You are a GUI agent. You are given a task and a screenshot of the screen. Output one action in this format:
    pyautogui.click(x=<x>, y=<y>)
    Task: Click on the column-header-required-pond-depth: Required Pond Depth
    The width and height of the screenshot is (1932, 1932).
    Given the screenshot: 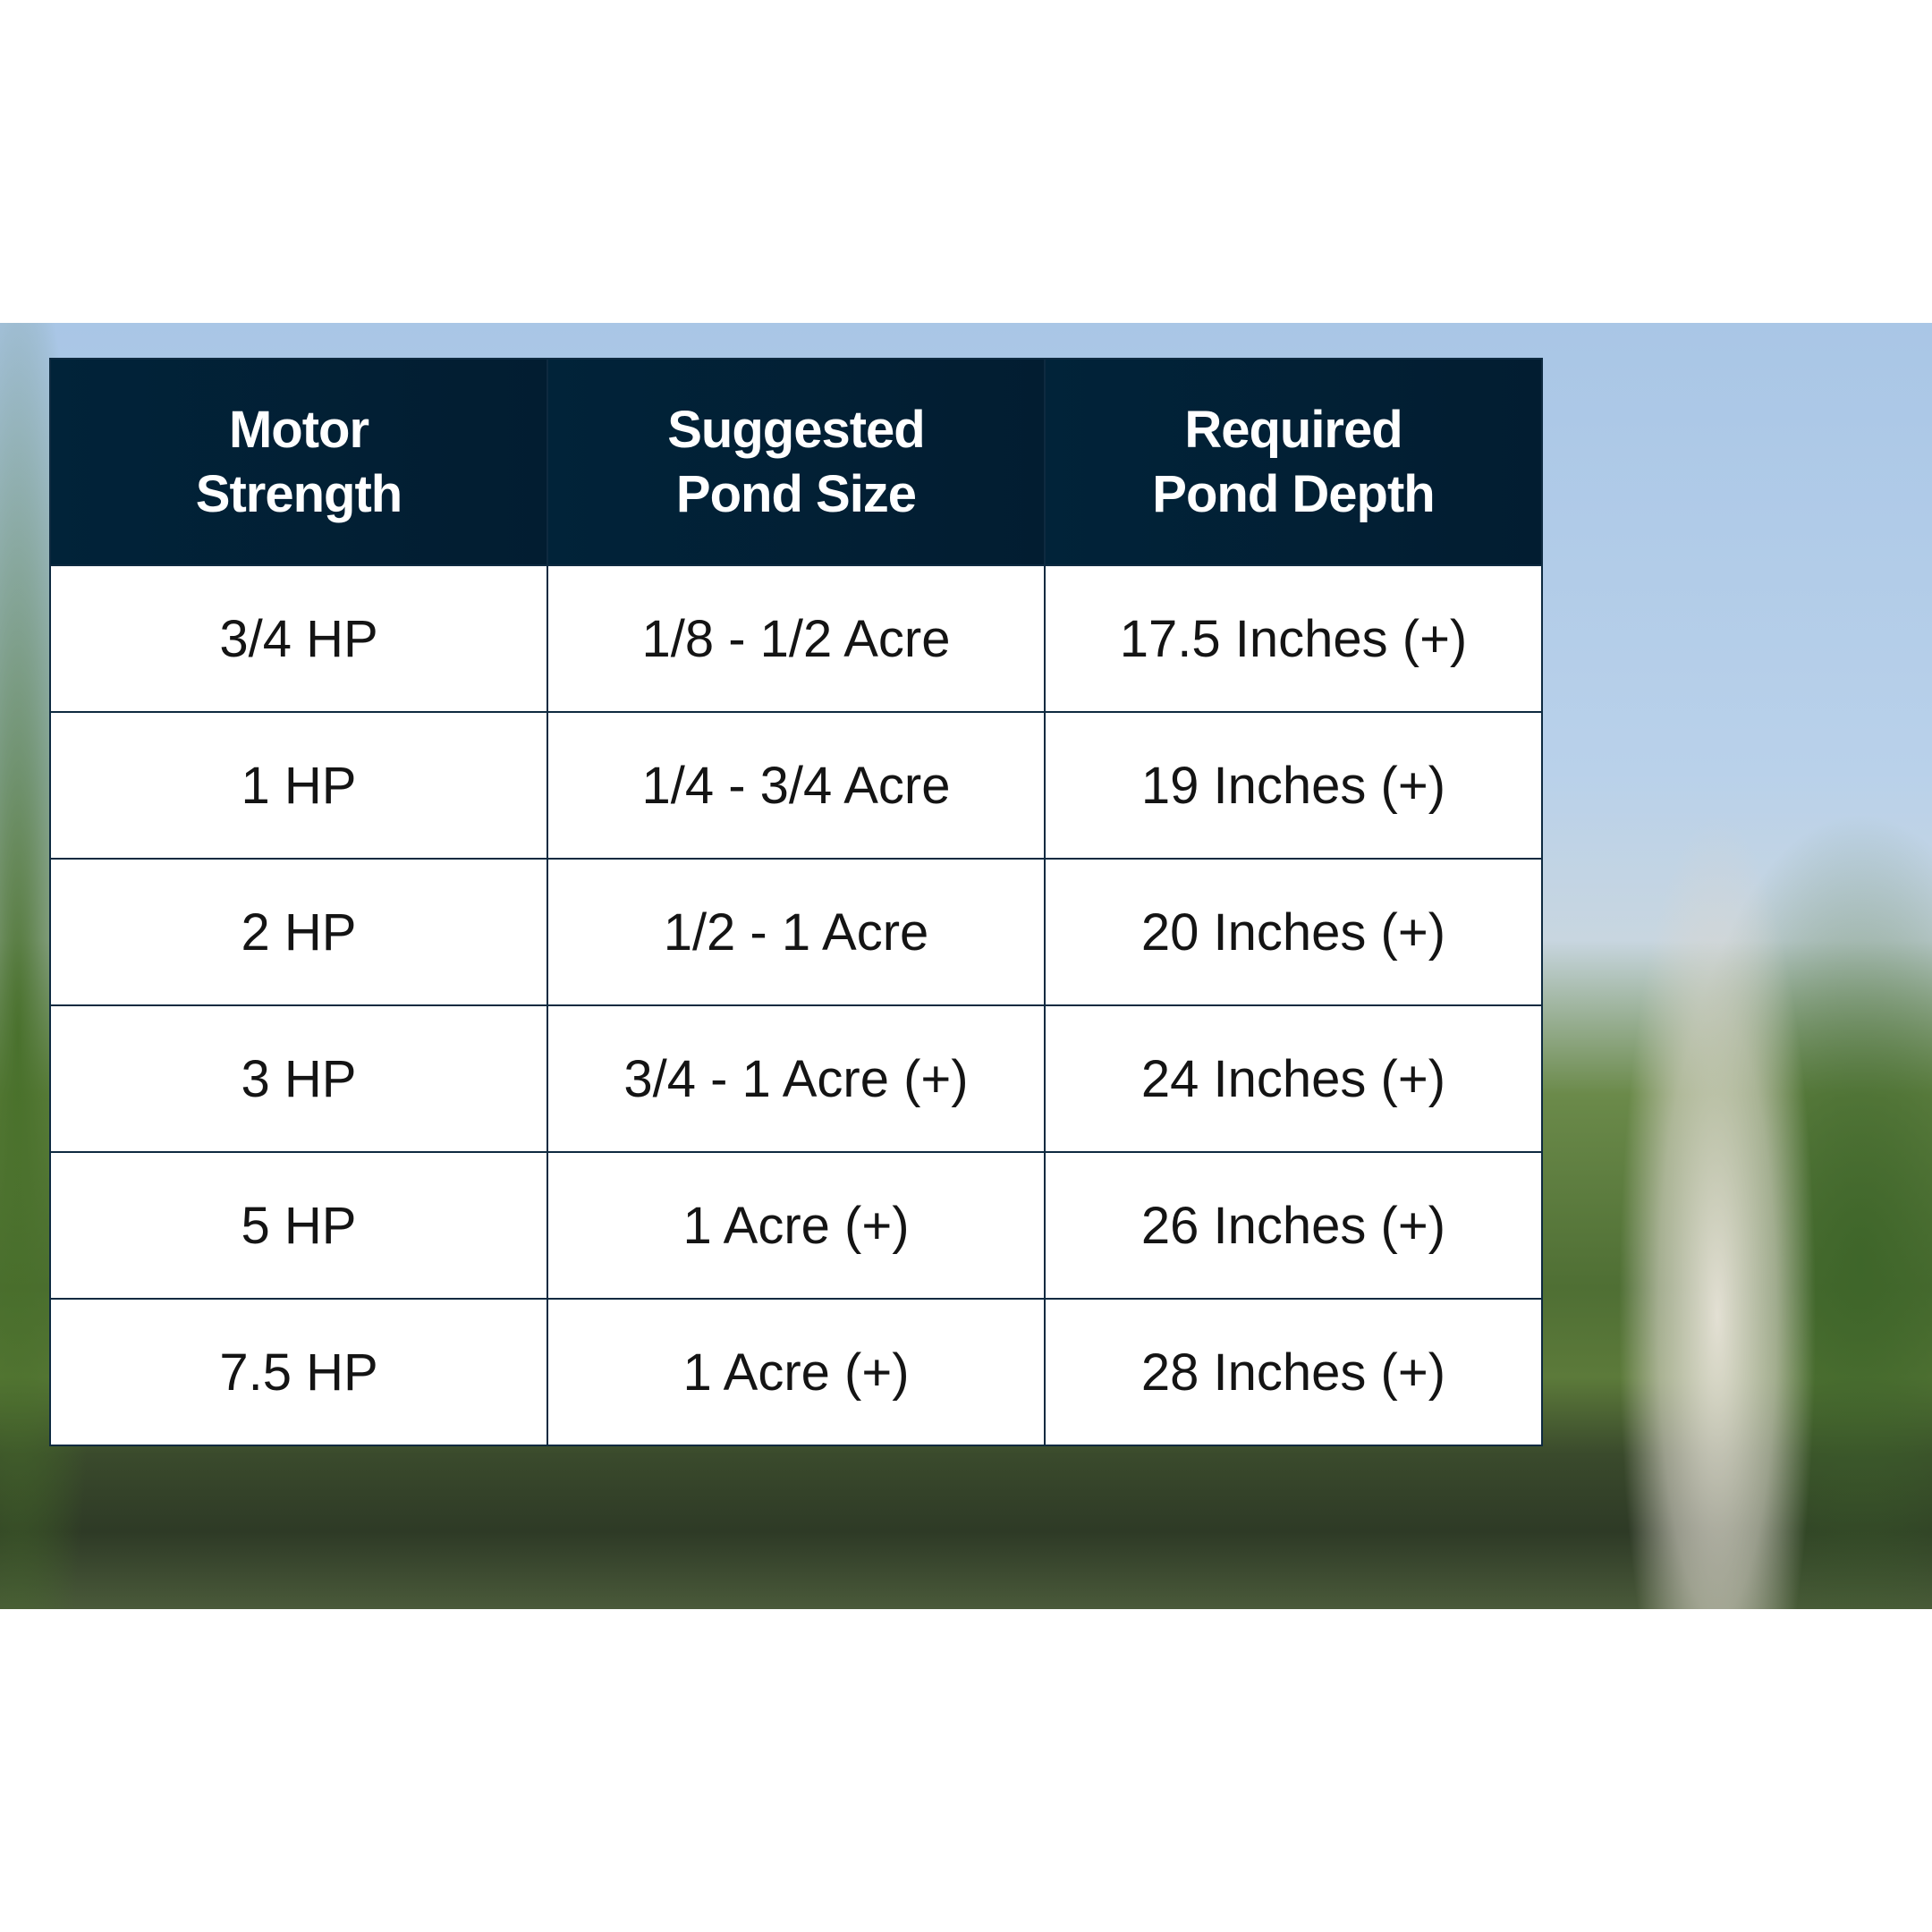 What is the action you would take?
    pyautogui.click(x=1293, y=462)
    